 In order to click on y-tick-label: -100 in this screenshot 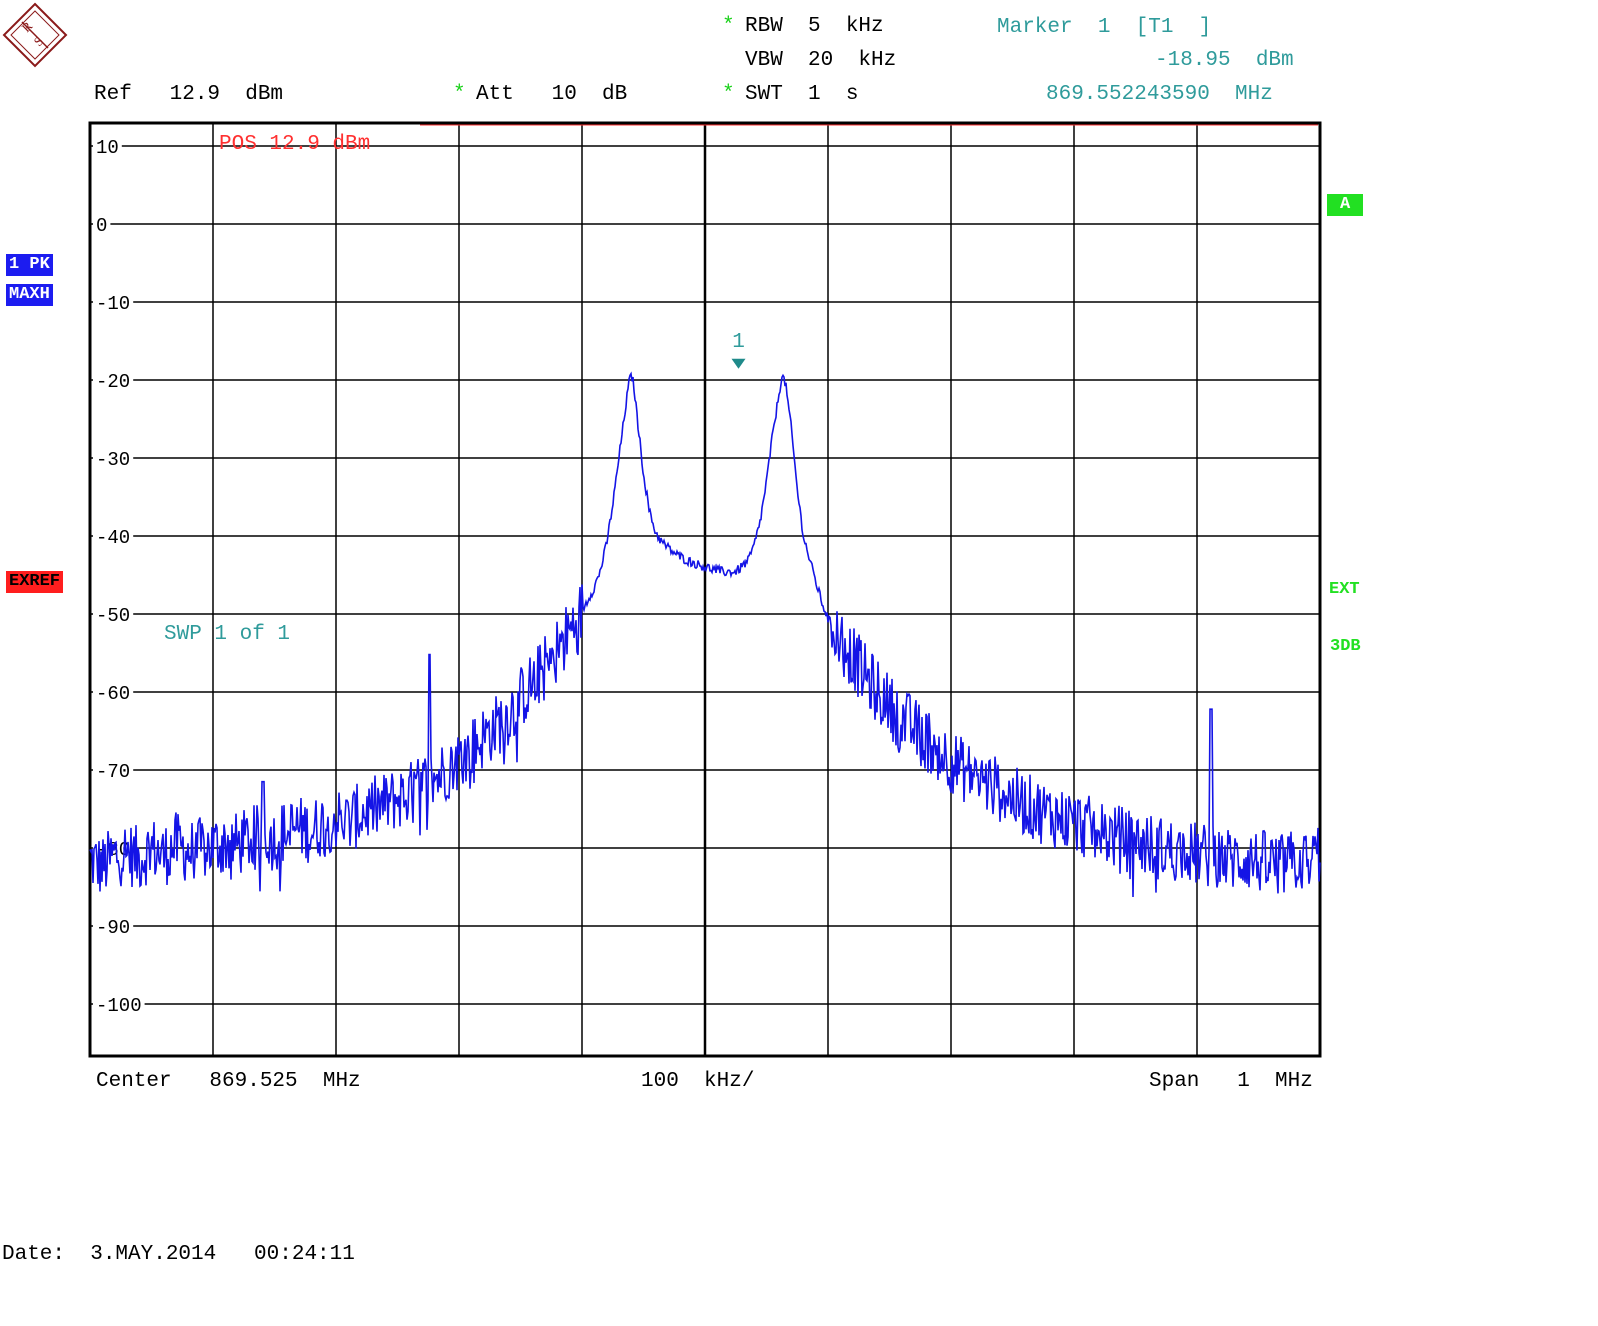, I will do `click(119, 1005)`.